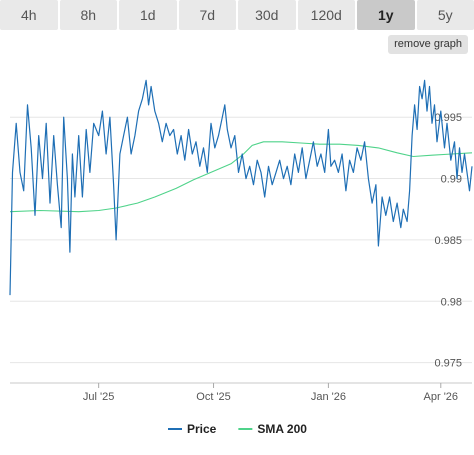 Image resolution: width=474 pixels, height=455 pixels. Describe the element at coordinates (282, 429) in the screenshot. I see `sma-200-legend-label: SMA 200` at that location.